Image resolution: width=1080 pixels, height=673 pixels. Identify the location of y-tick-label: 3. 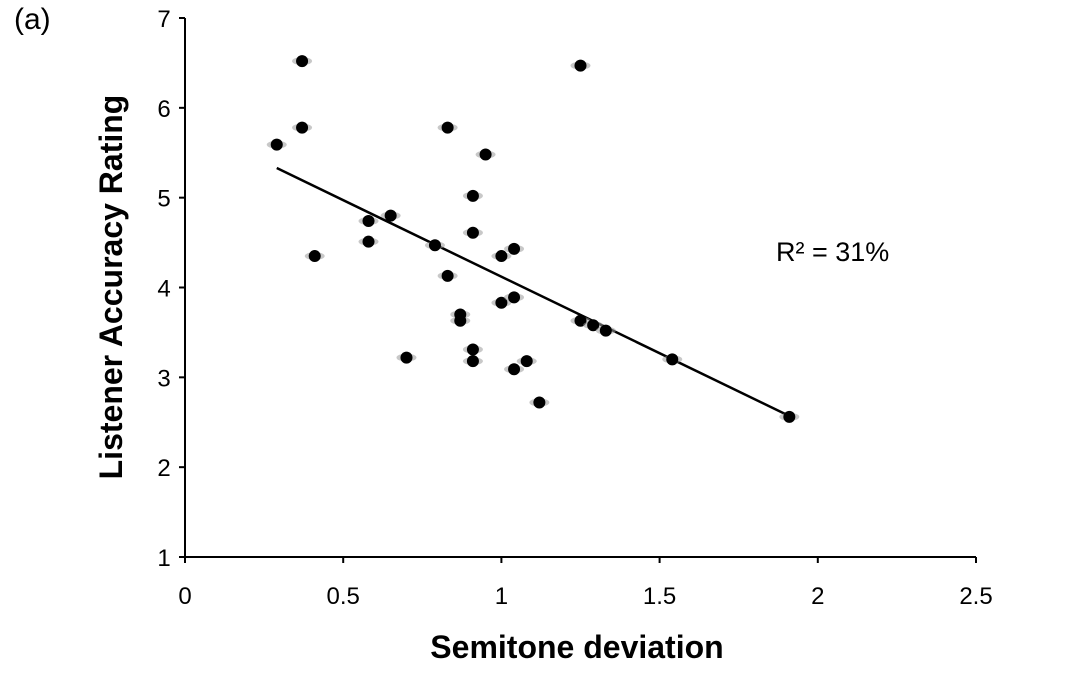
(163, 378).